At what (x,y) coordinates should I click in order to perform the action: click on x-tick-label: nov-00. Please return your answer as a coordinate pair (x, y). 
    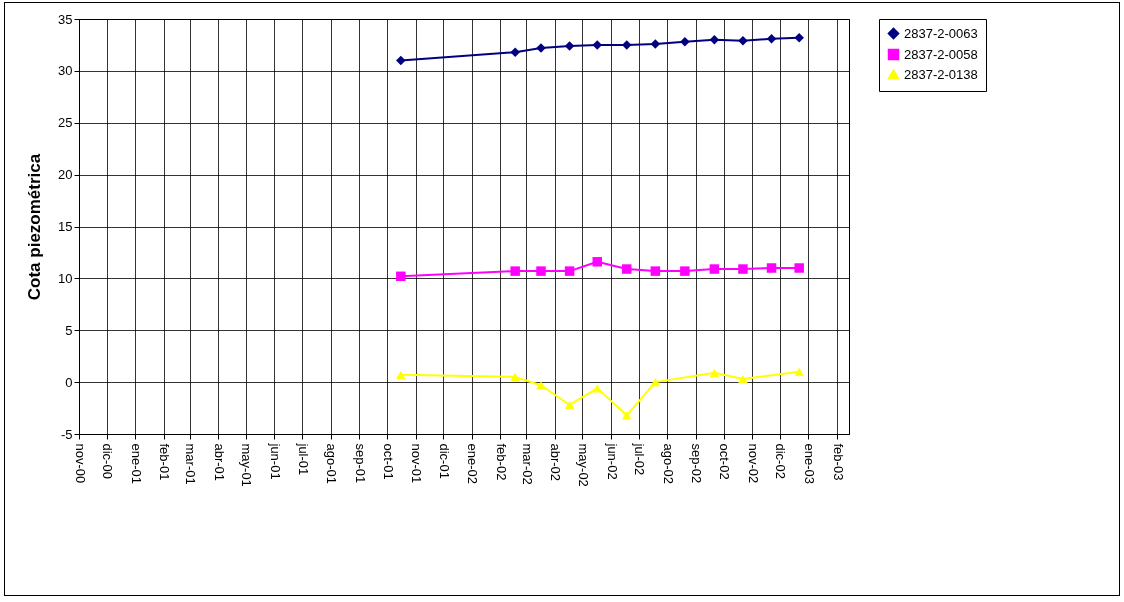
    Looking at the image, I should click on (80, 463).